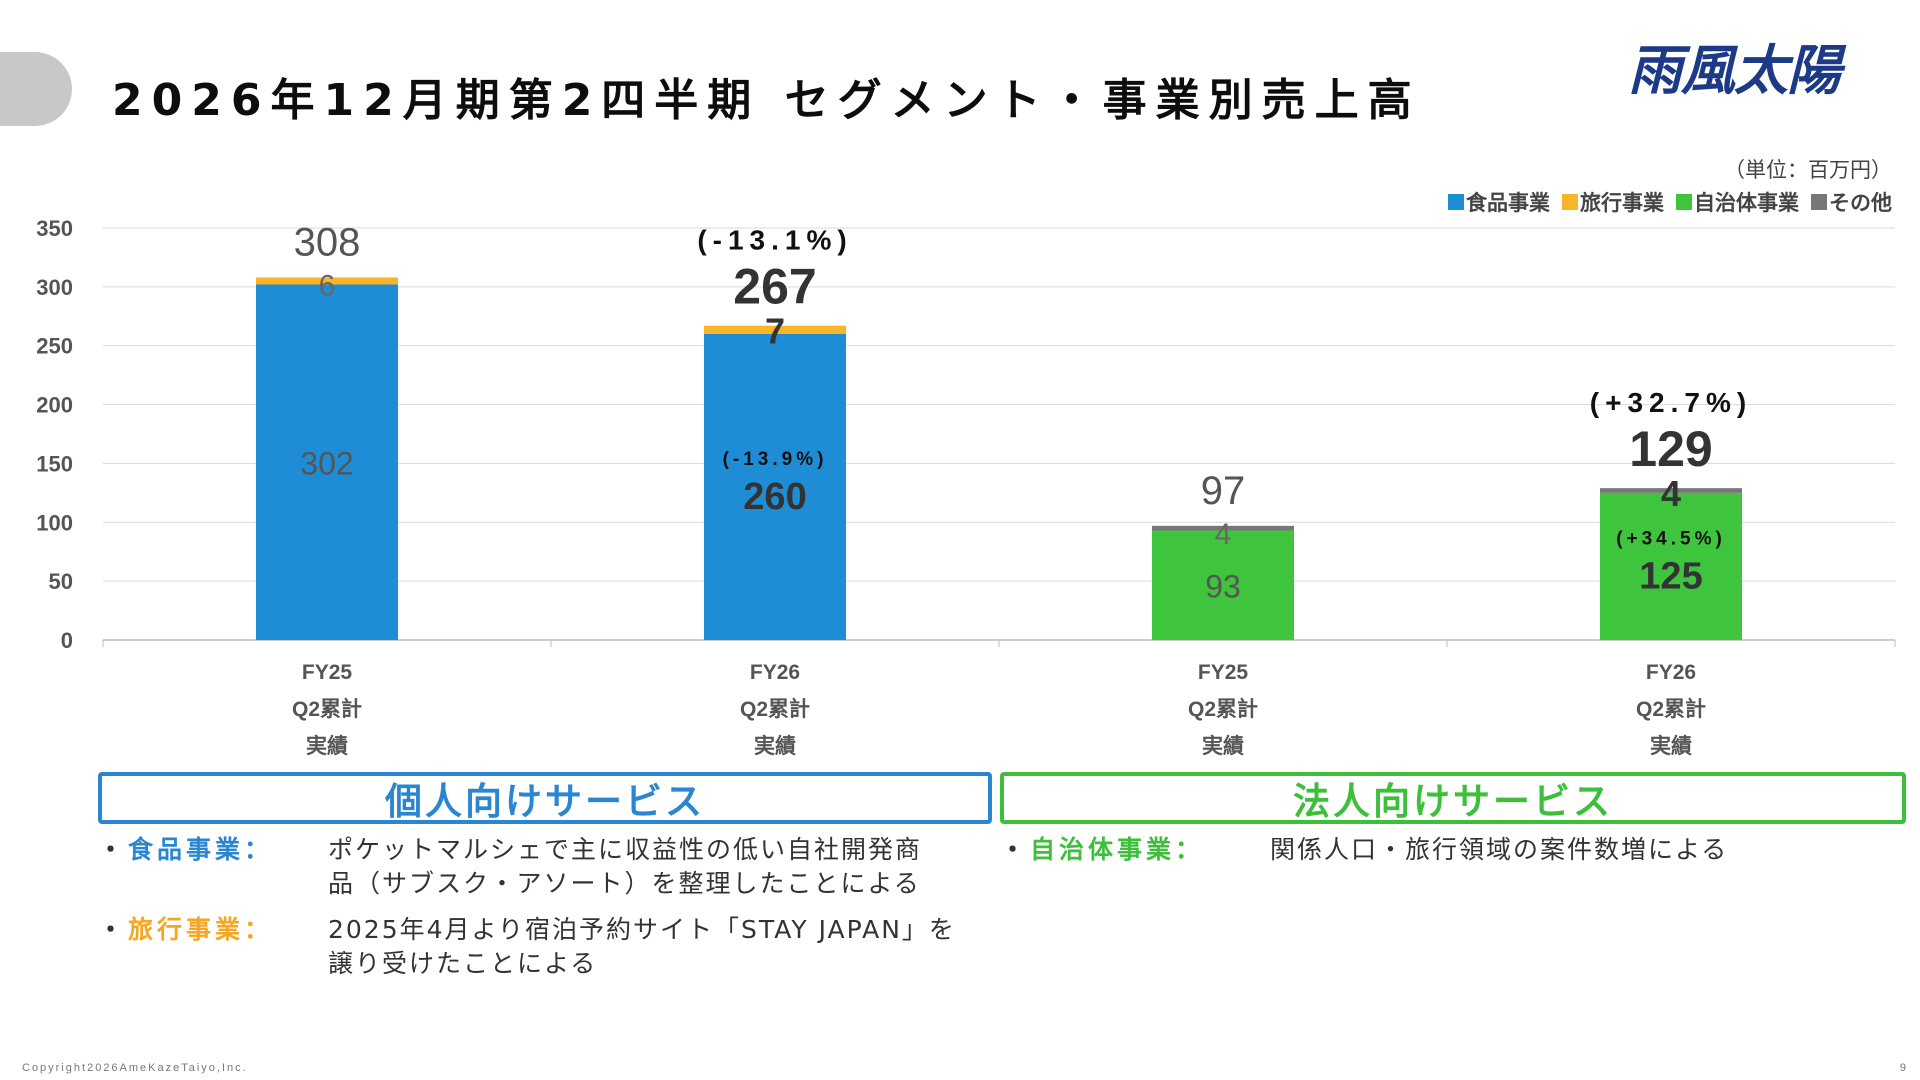 This screenshot has width=1920, height=1080. I want to click on legend-item-food: 食品事業, so click(1499, 202).